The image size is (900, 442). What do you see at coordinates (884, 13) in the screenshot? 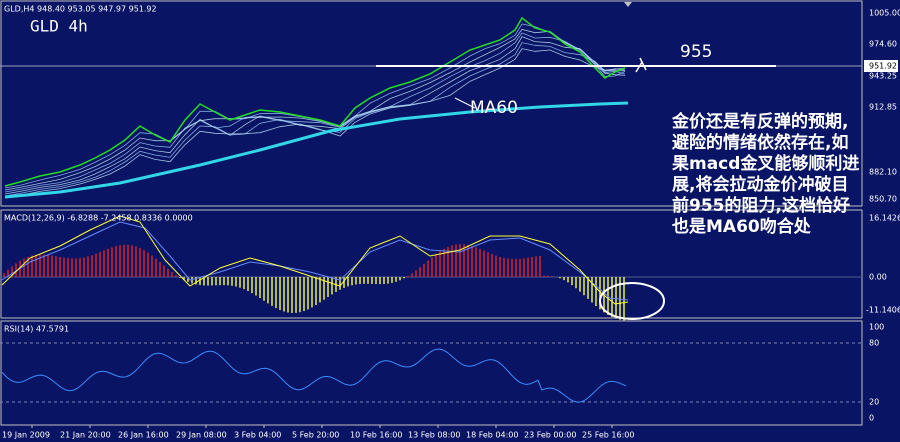
I see `price-axis-label: 1005.00` at bounding box center [884, 13].